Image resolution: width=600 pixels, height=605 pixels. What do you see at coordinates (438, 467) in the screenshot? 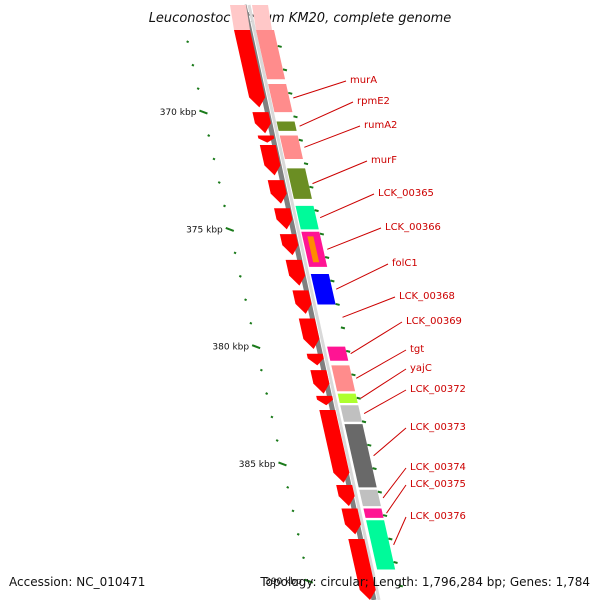
I see `gene-label: LCK_00374` at bounding box center [438, 467].